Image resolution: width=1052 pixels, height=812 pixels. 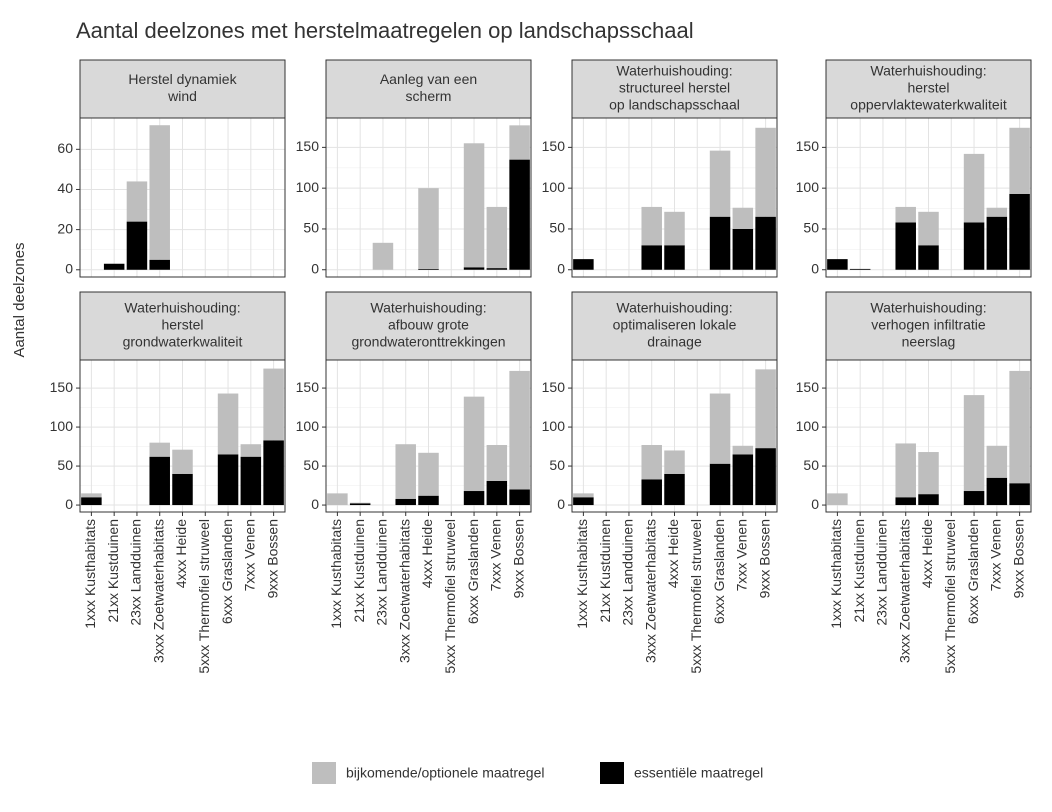 I want to click on y-tick-label: 40, so click(x=65, y=188).